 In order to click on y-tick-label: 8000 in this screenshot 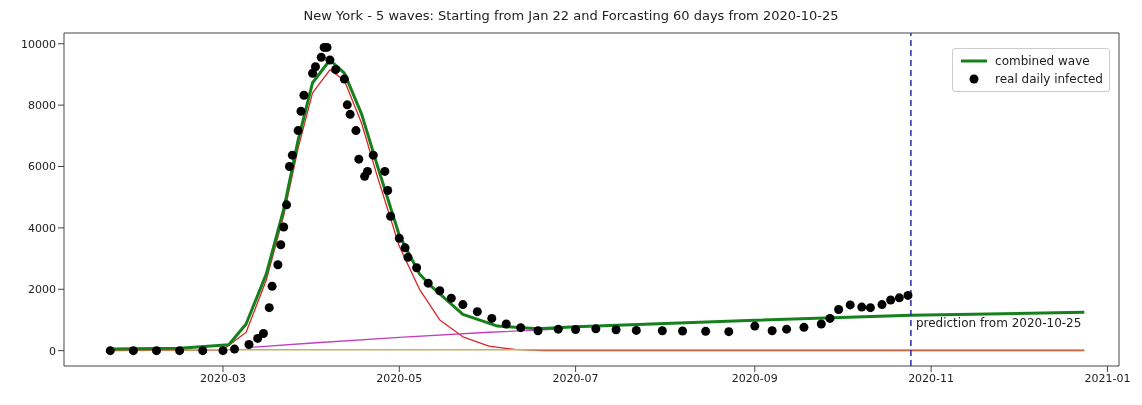, I will do `click(42, 106)`.